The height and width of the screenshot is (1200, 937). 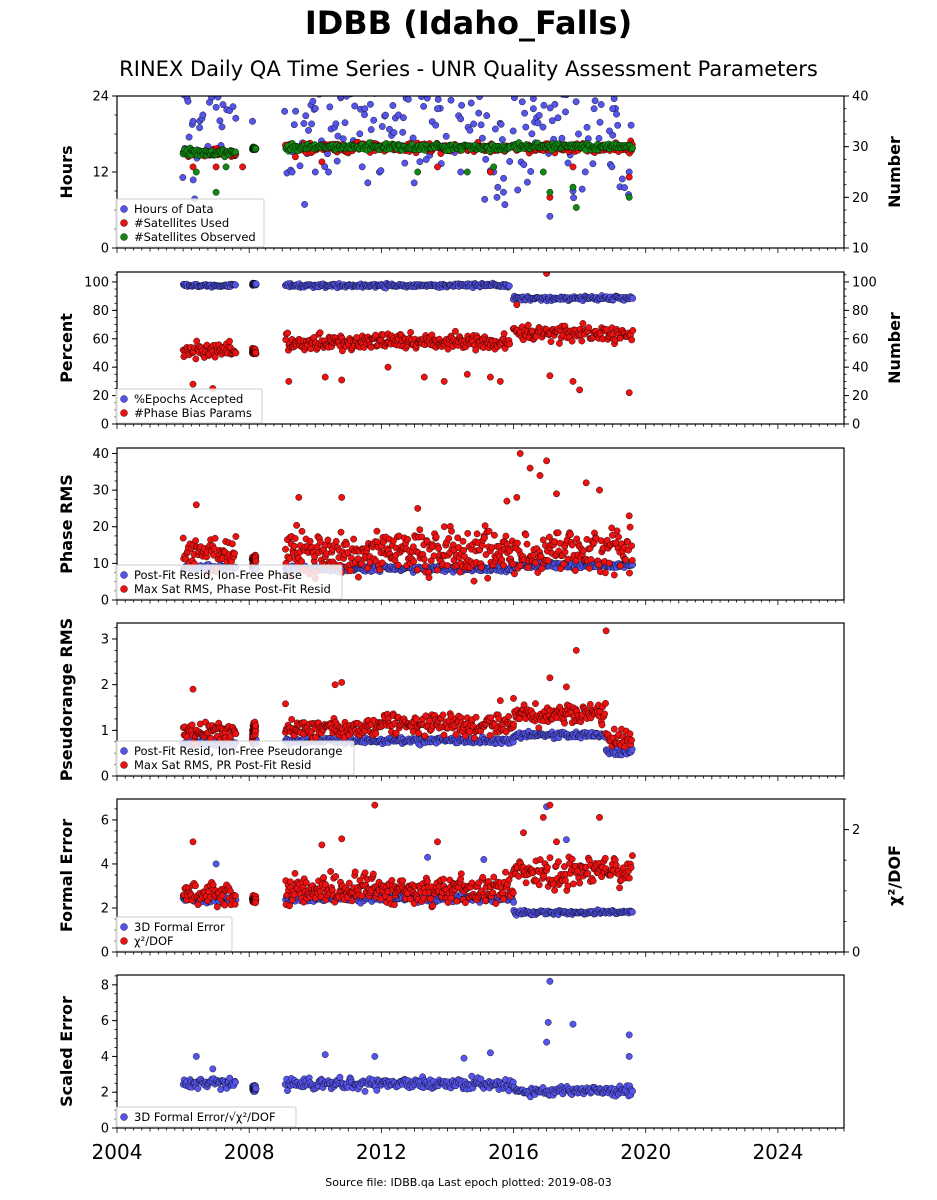 What do you see at coordinates (407, 693) in the screenshot?
I see `panel-4-points` at bounding box center [407, 693].